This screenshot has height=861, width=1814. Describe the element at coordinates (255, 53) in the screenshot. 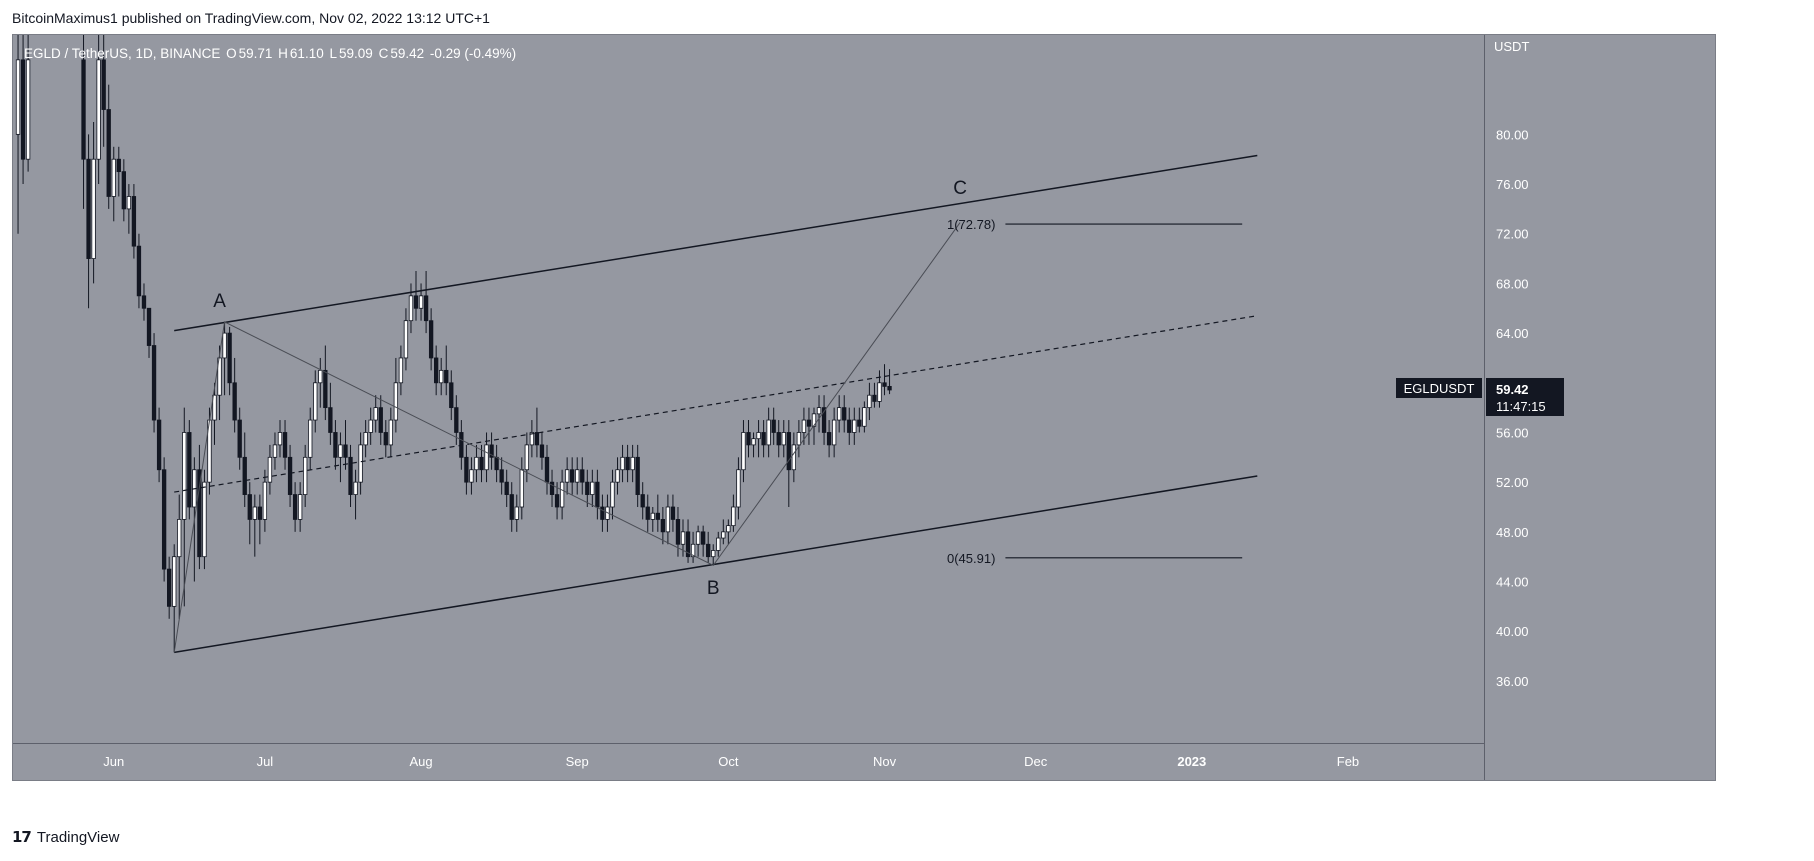

I see `open-value: 59.71` at that location.